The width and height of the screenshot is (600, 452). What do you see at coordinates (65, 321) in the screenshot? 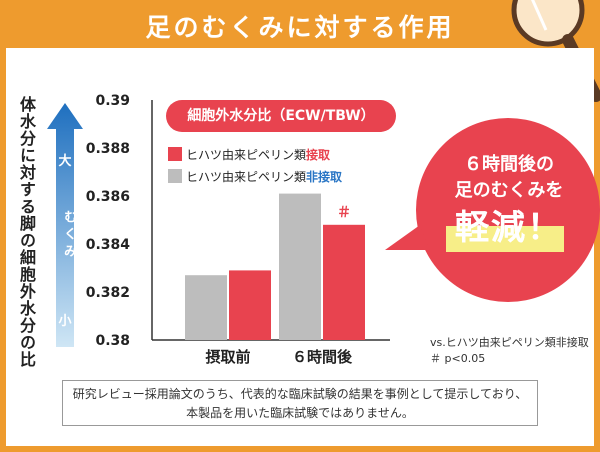
I see `arrow-bottom-label: 小` at bounding box center [65, 321].